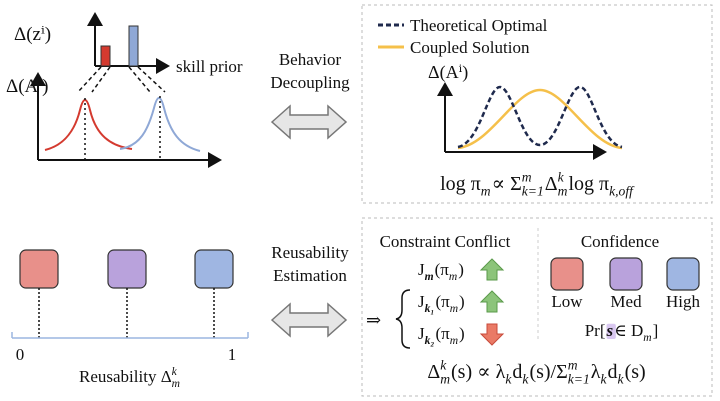  I want to click on conflict-title: Constraint Conflict, so click(445, 241).